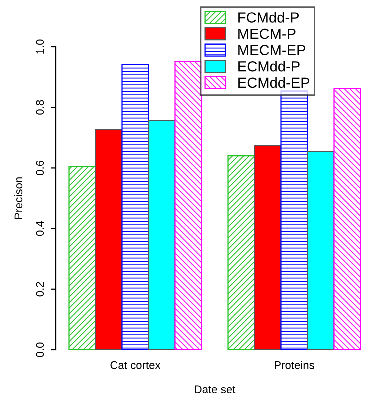  I want to click on legend-label: MECM-P, so click(267, 34).